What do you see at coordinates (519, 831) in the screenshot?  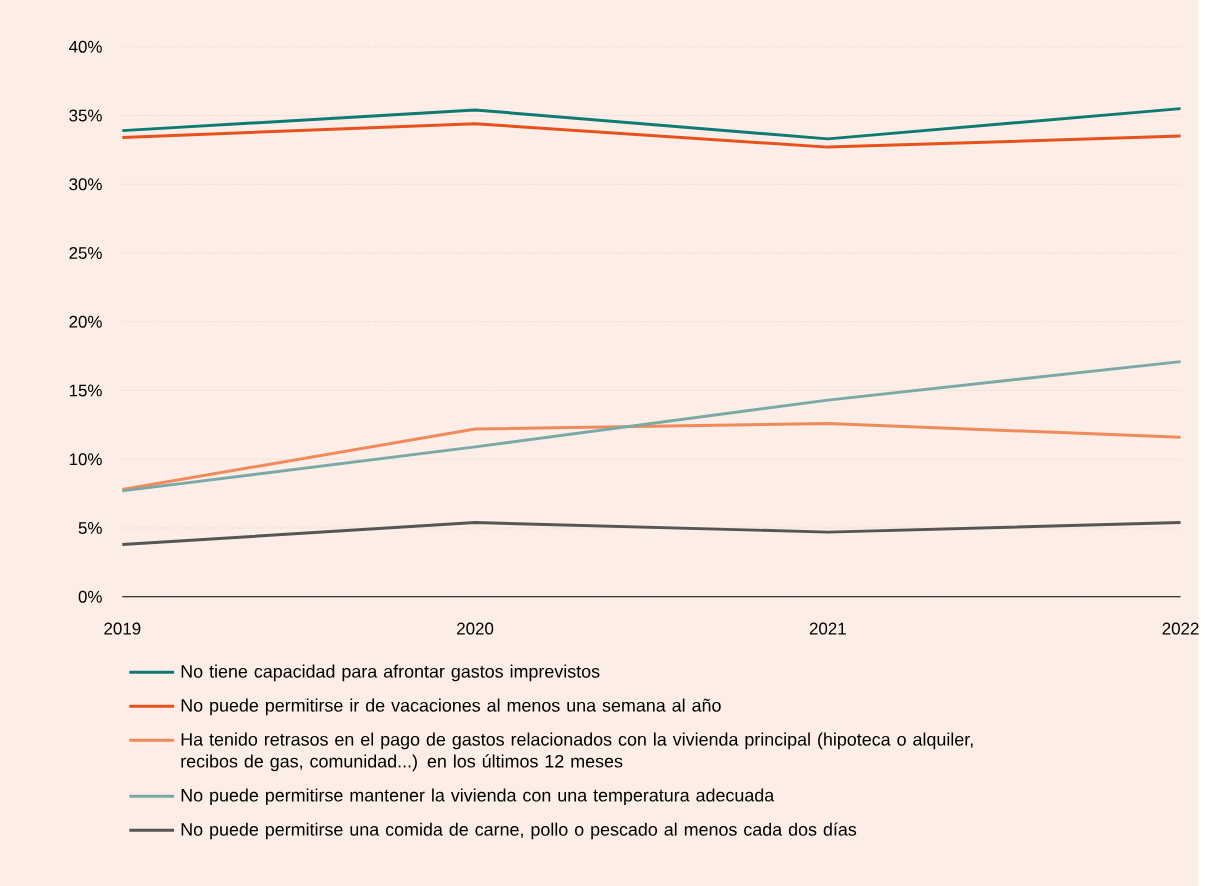 I see `legend-label: No puede permitirse una comida de carne, pollo o pescado al menos cada dos días` at bounding box center [519, 831].